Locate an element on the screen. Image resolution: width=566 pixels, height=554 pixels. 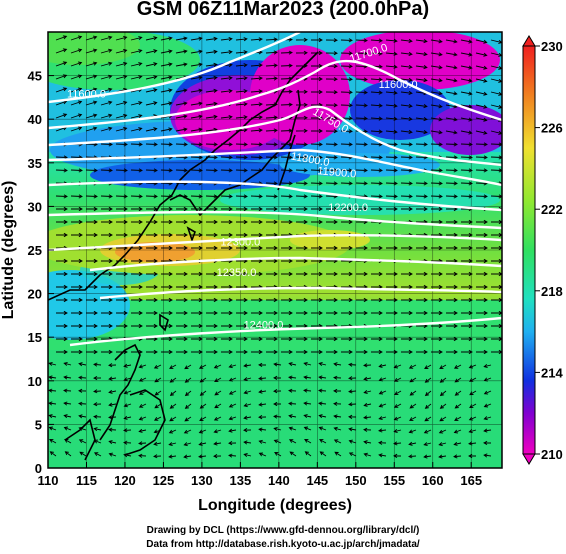
y-tick-label: 10 is located at coordinates (35, 381).